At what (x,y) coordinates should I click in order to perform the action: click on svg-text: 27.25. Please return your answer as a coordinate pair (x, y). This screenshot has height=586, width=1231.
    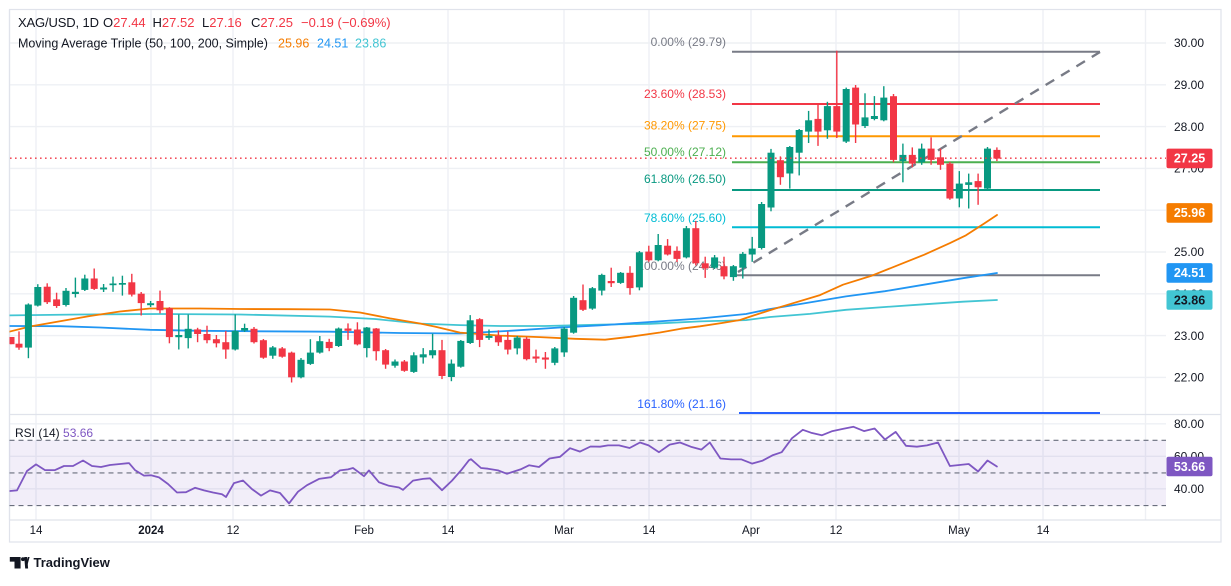
    Looking at the image, I should click on (1189, 159).